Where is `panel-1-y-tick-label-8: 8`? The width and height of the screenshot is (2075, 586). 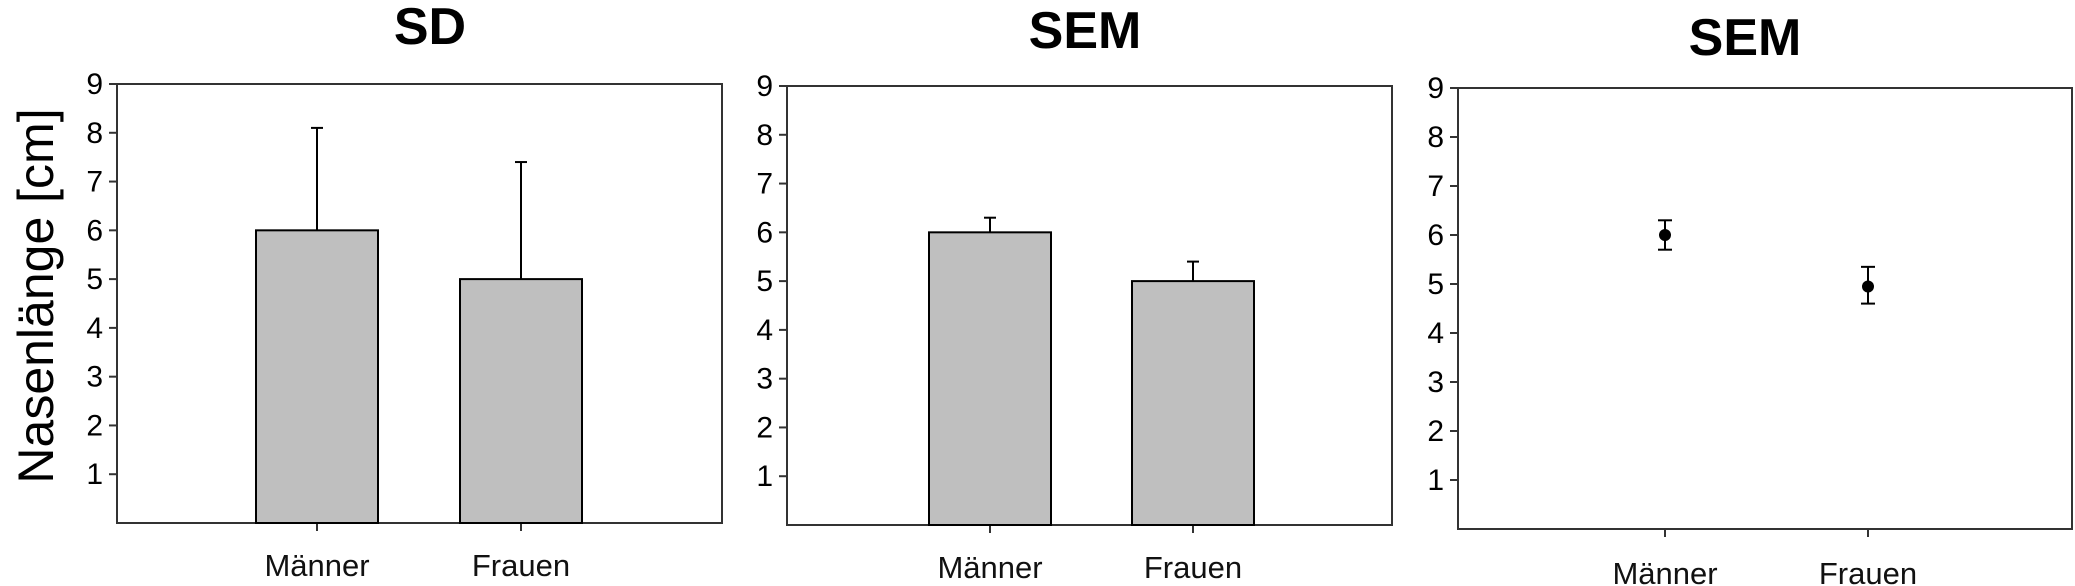 panel-1-y-tick-label-8: 8 is located at coordinates (94, 133).